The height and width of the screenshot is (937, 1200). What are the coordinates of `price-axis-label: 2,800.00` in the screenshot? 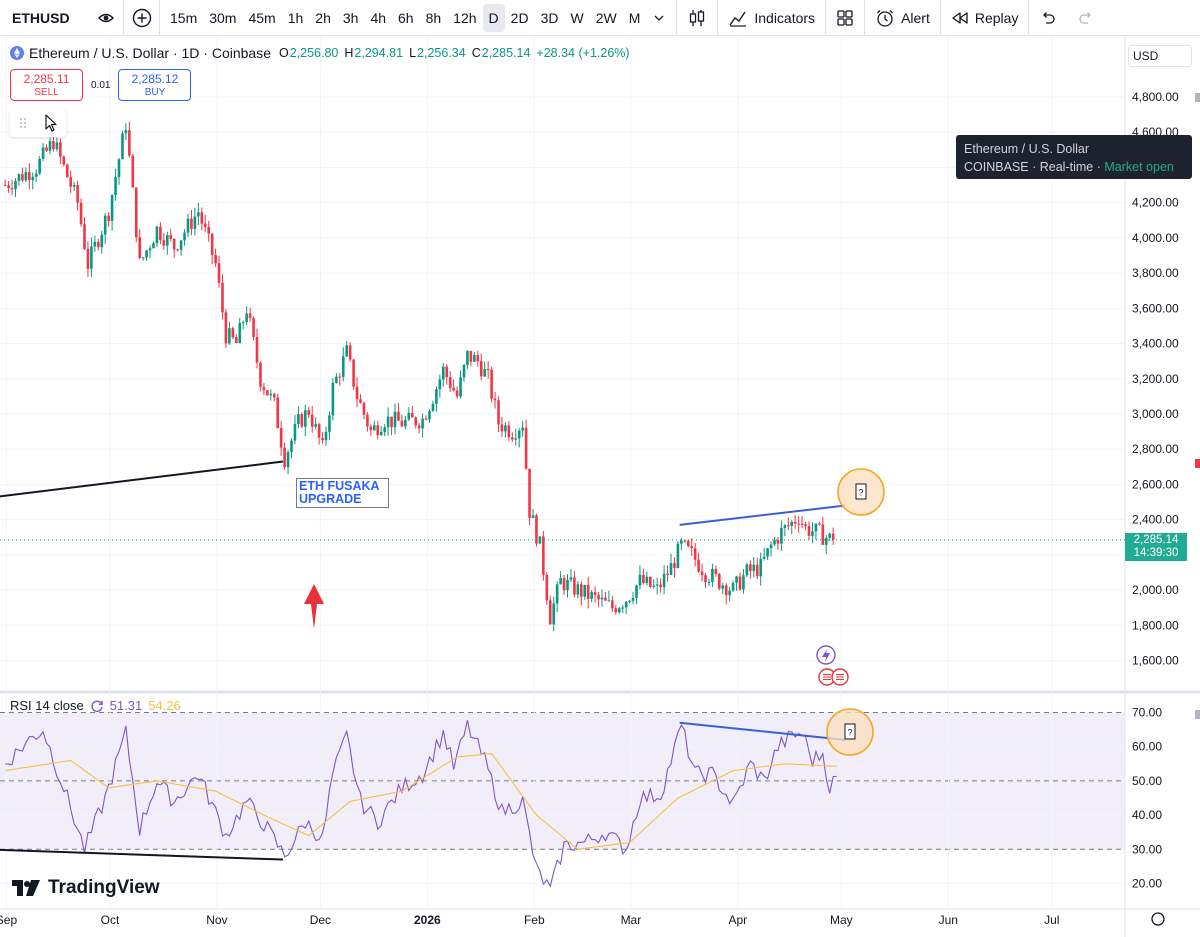 It's located at (1155, 449).